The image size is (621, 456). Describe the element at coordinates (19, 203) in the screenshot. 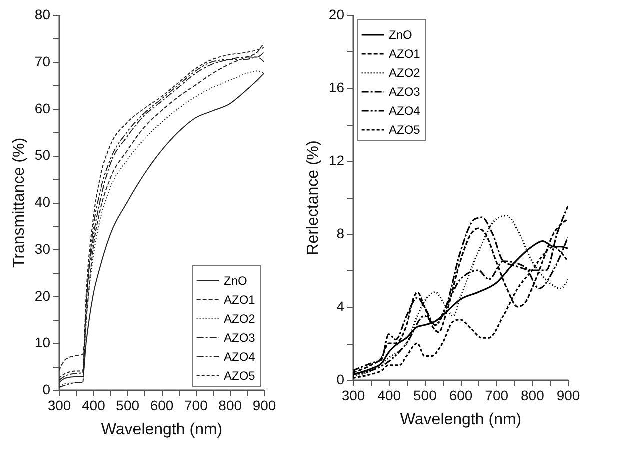

I see `y-axis-title: Transmittance (%)` at that location.